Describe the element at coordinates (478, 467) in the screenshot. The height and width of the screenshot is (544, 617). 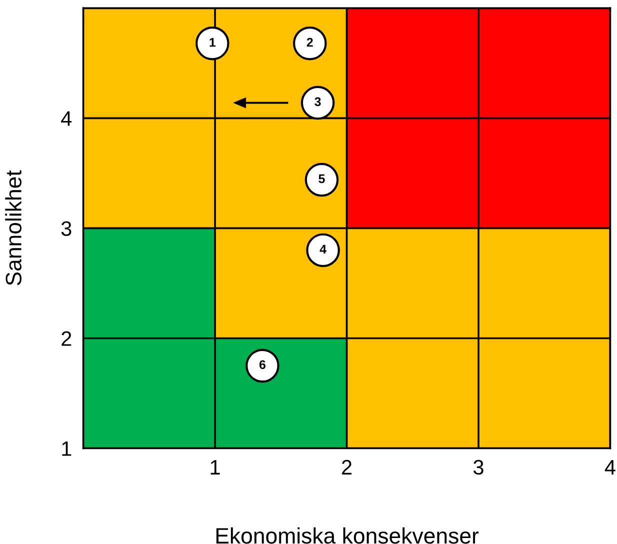
I see `x-tick-label: 3` at that location.